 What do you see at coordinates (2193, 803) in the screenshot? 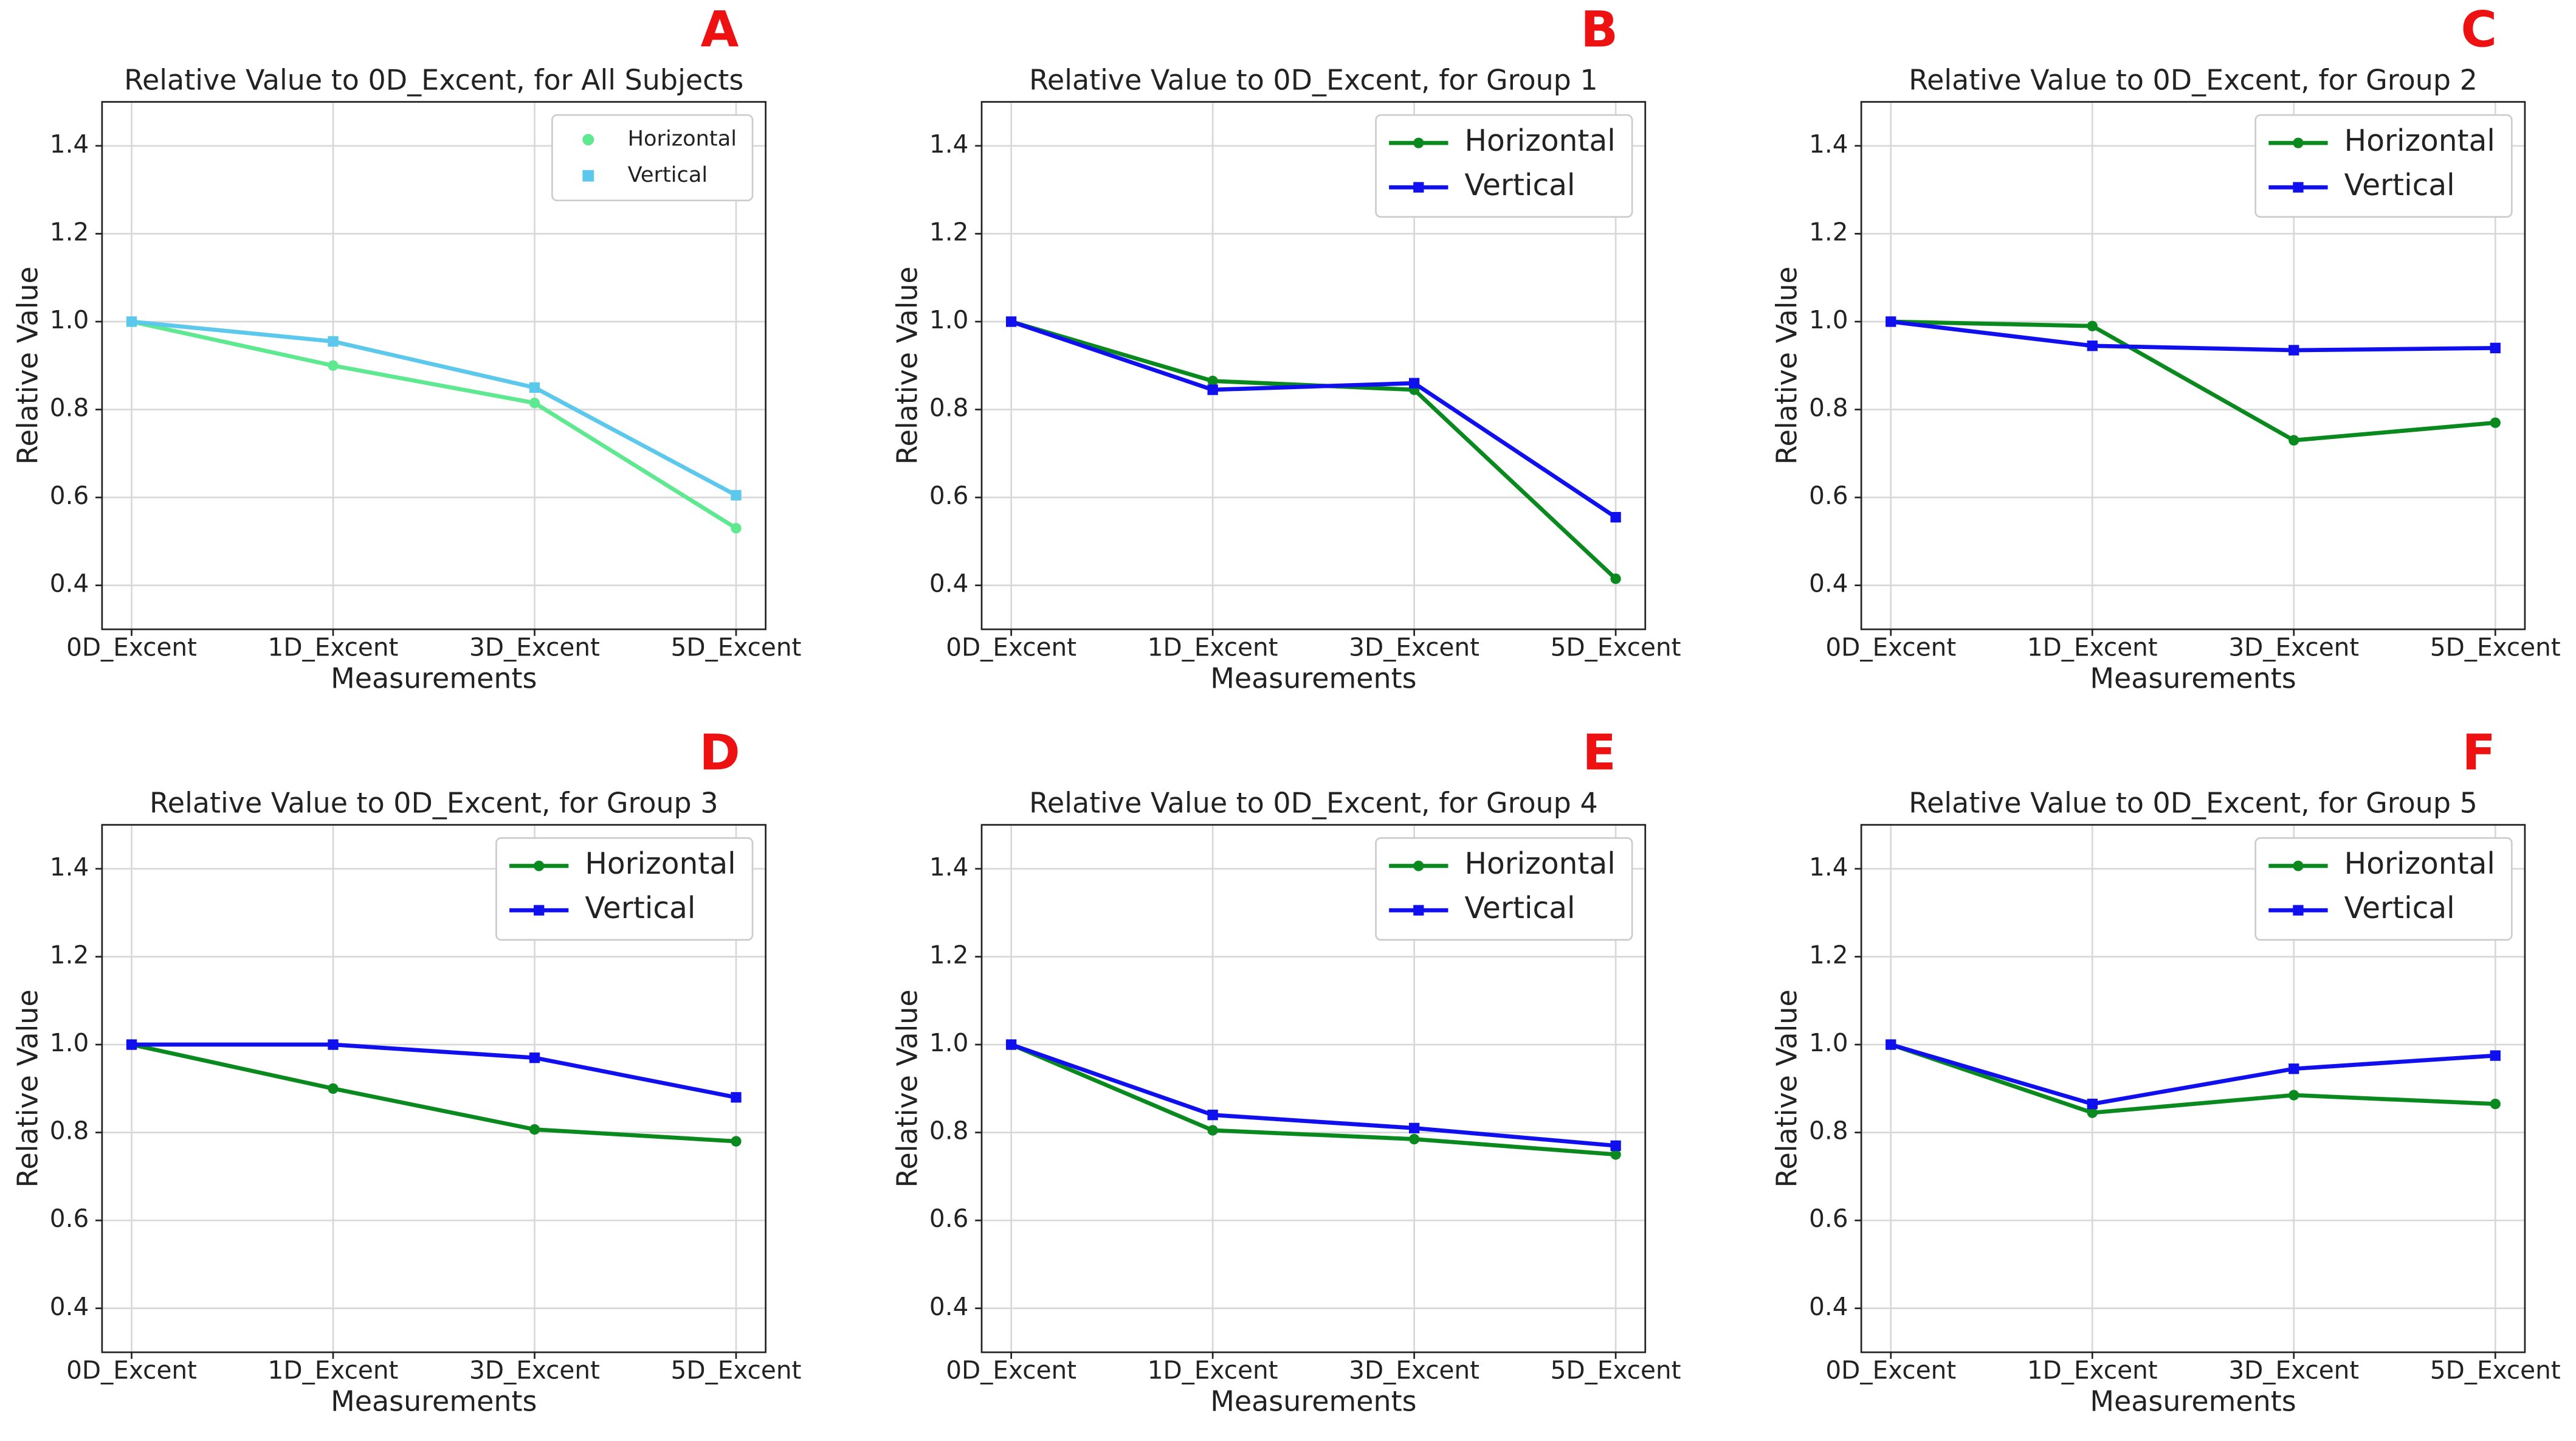
I see `chart-title: Relative Value to 0D_Excent, for Group 5` at bounding box center [2193, 803].